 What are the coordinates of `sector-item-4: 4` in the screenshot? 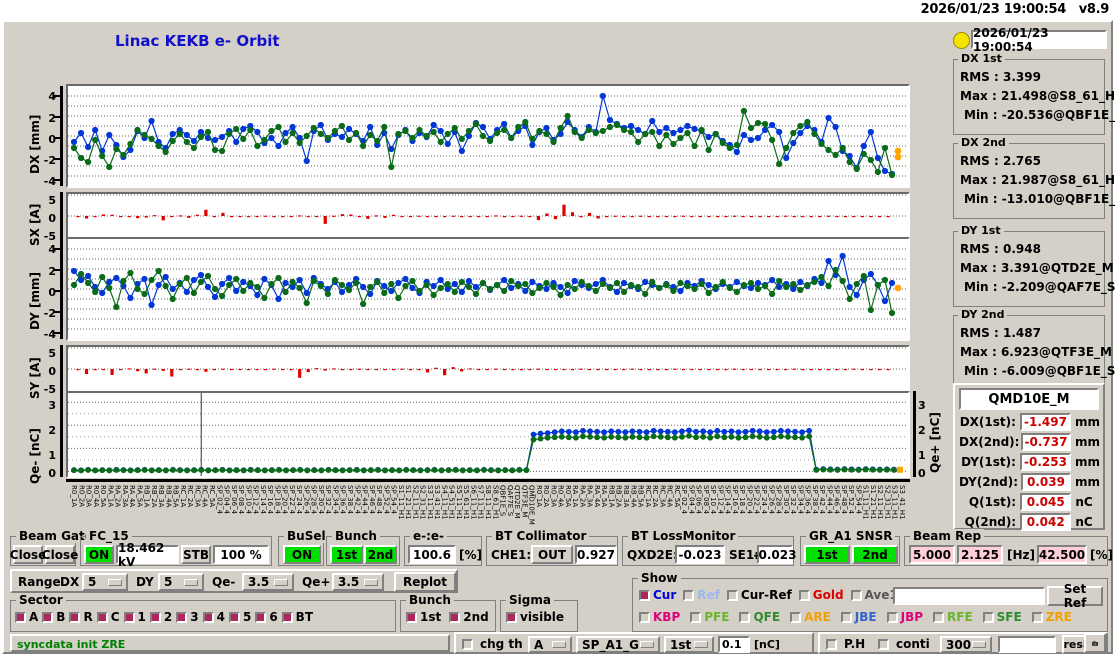 It's located at (213, 617).